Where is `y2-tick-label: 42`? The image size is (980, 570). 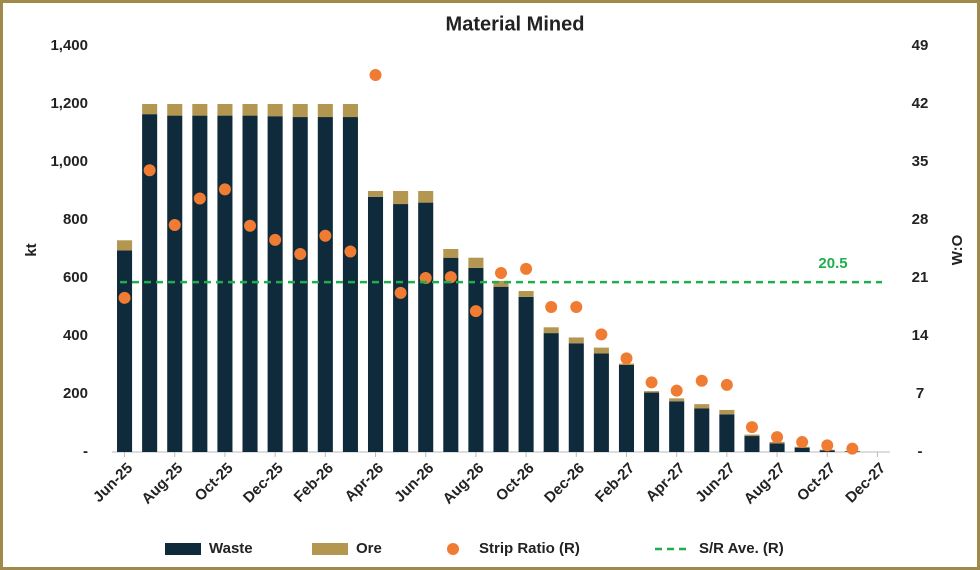 y2-tick-label: 42 is located at coordinates (920, 103).